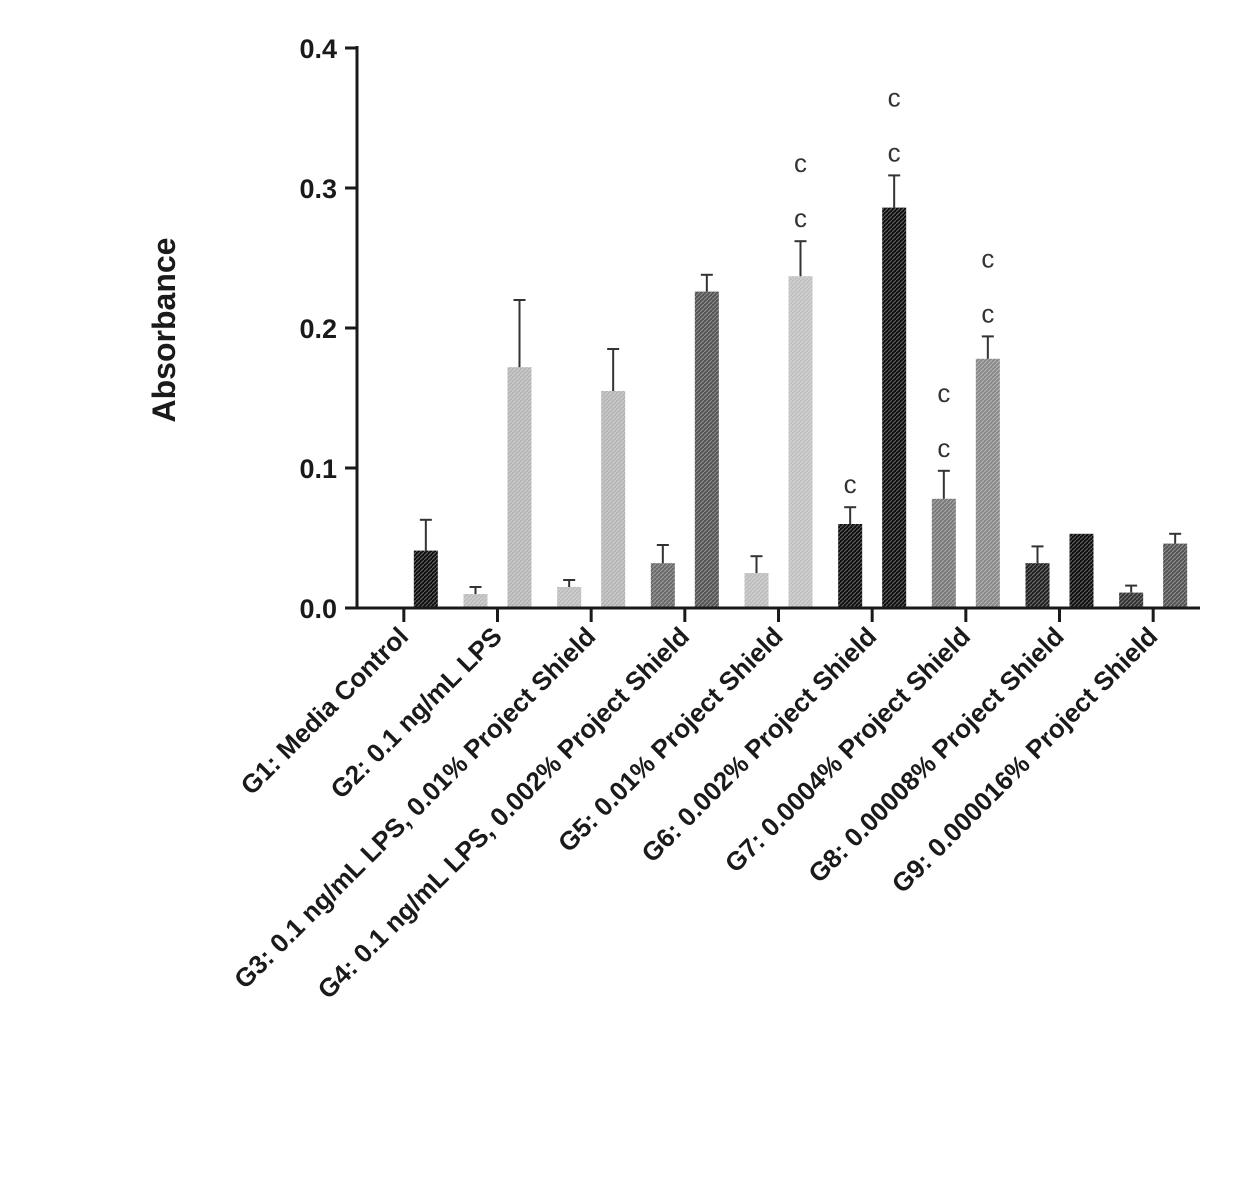  Describe the element at coordinates (415, 712) in the screenshot. I see `x-tick-label: G2: 0.1 ng/mL LPS` at that location.